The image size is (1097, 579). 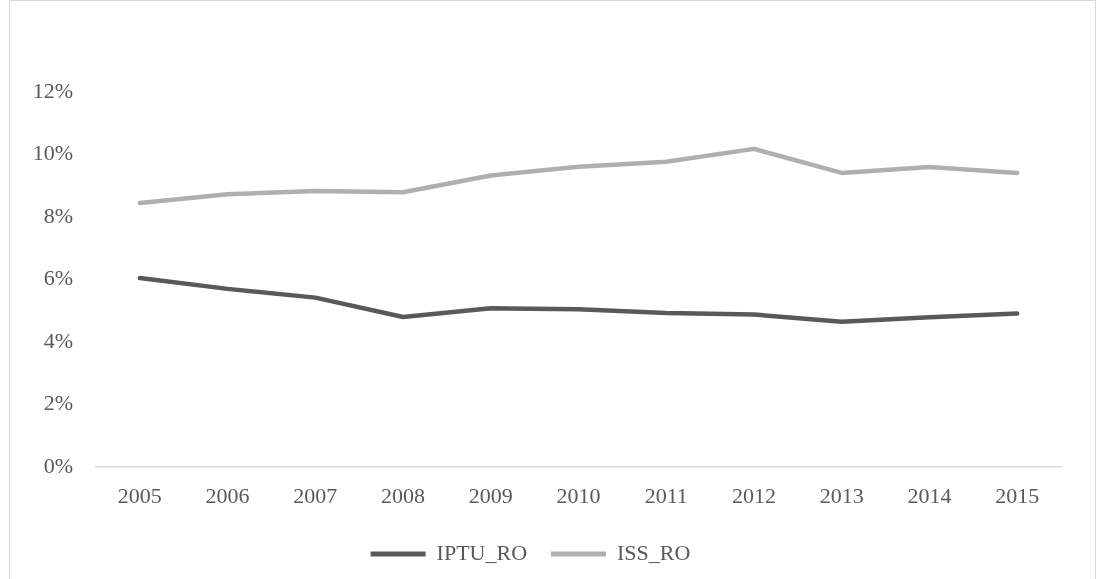 What do you see at coordinates (58, 215) in the screenshot?
I see `y-tick-label: 8%` at bounding box center [58, 215].